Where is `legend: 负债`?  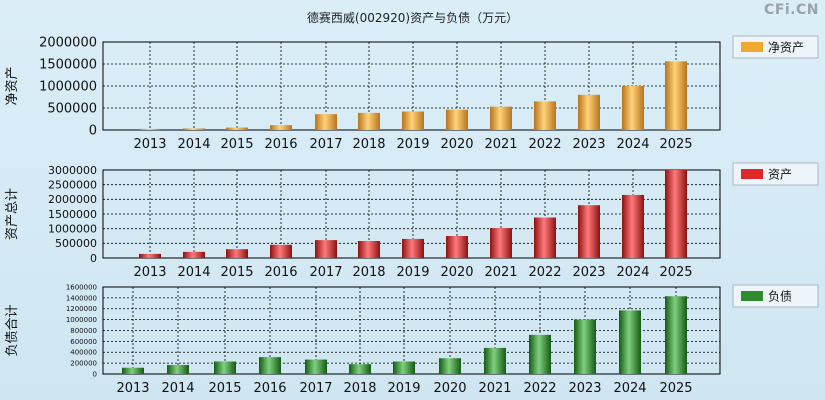 legend: 负债 is located at coordinates (775, 296).